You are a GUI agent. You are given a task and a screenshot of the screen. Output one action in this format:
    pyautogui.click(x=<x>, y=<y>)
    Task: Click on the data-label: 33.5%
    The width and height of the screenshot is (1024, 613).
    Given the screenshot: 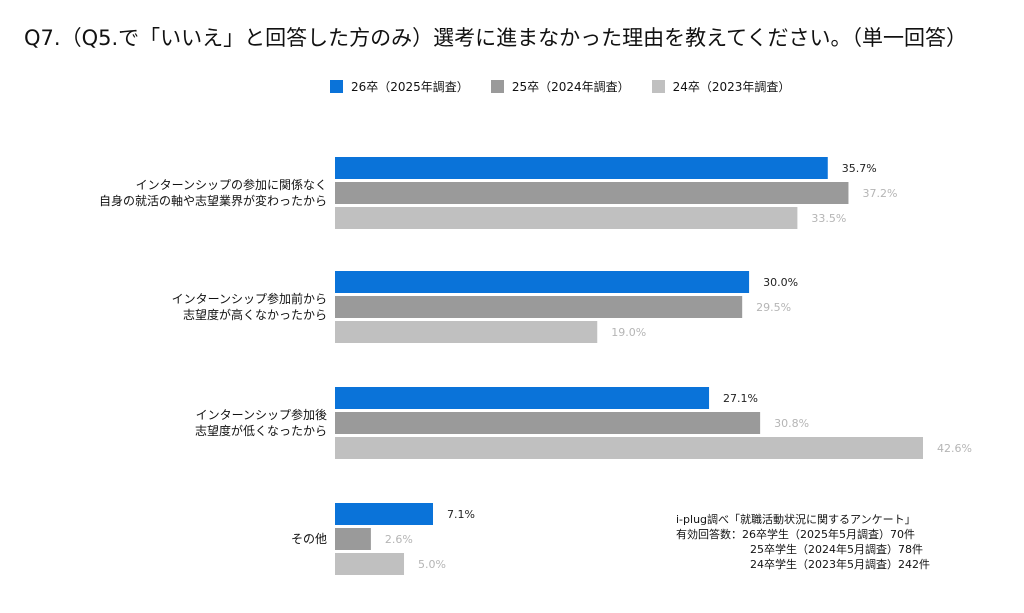 What is the action you would take?
    pyautogui.click(x=828, y=218)
    